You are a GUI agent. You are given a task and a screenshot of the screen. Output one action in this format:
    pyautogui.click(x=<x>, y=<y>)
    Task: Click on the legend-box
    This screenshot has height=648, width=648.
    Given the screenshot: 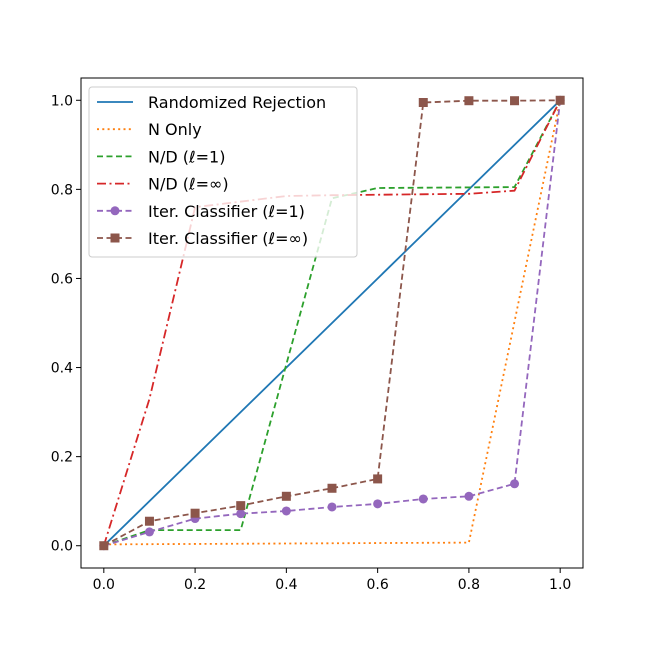 What is the action you would take?
    pyautogui.click(x=223, y=172)
    